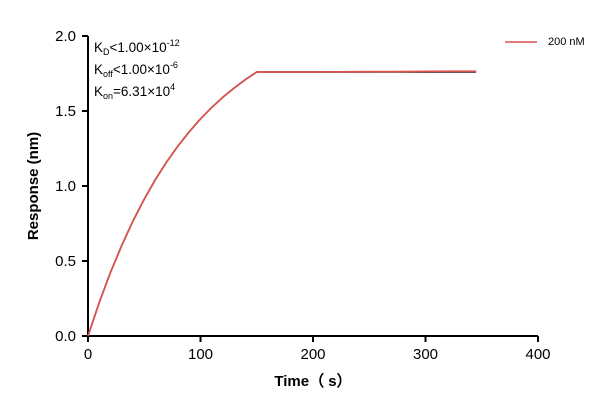 This screenshot has width=616, height=412. What do you see at coordinates (312, 354) in the screenshot?
I see `x-tick-label: 200` at bounding box center [312, 354].